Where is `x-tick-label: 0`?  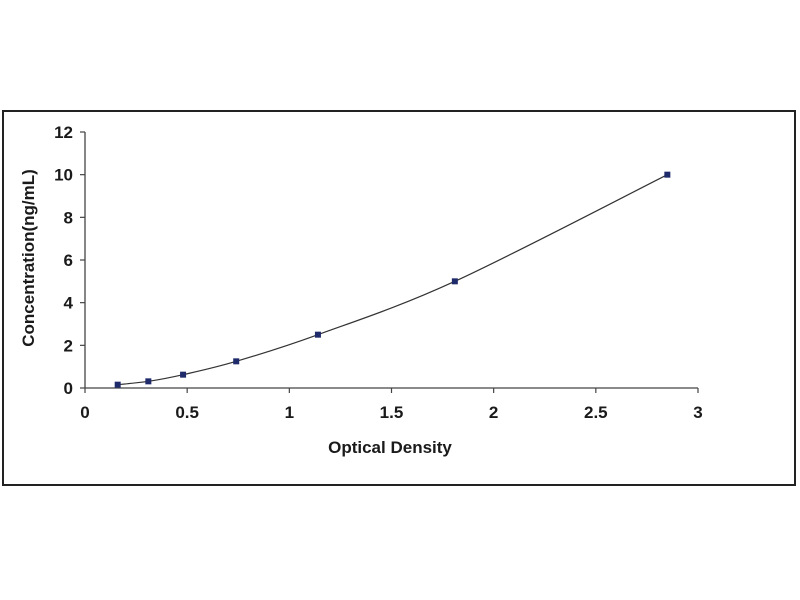 x-tick-label: 0 is located at coordinates (84, 412).